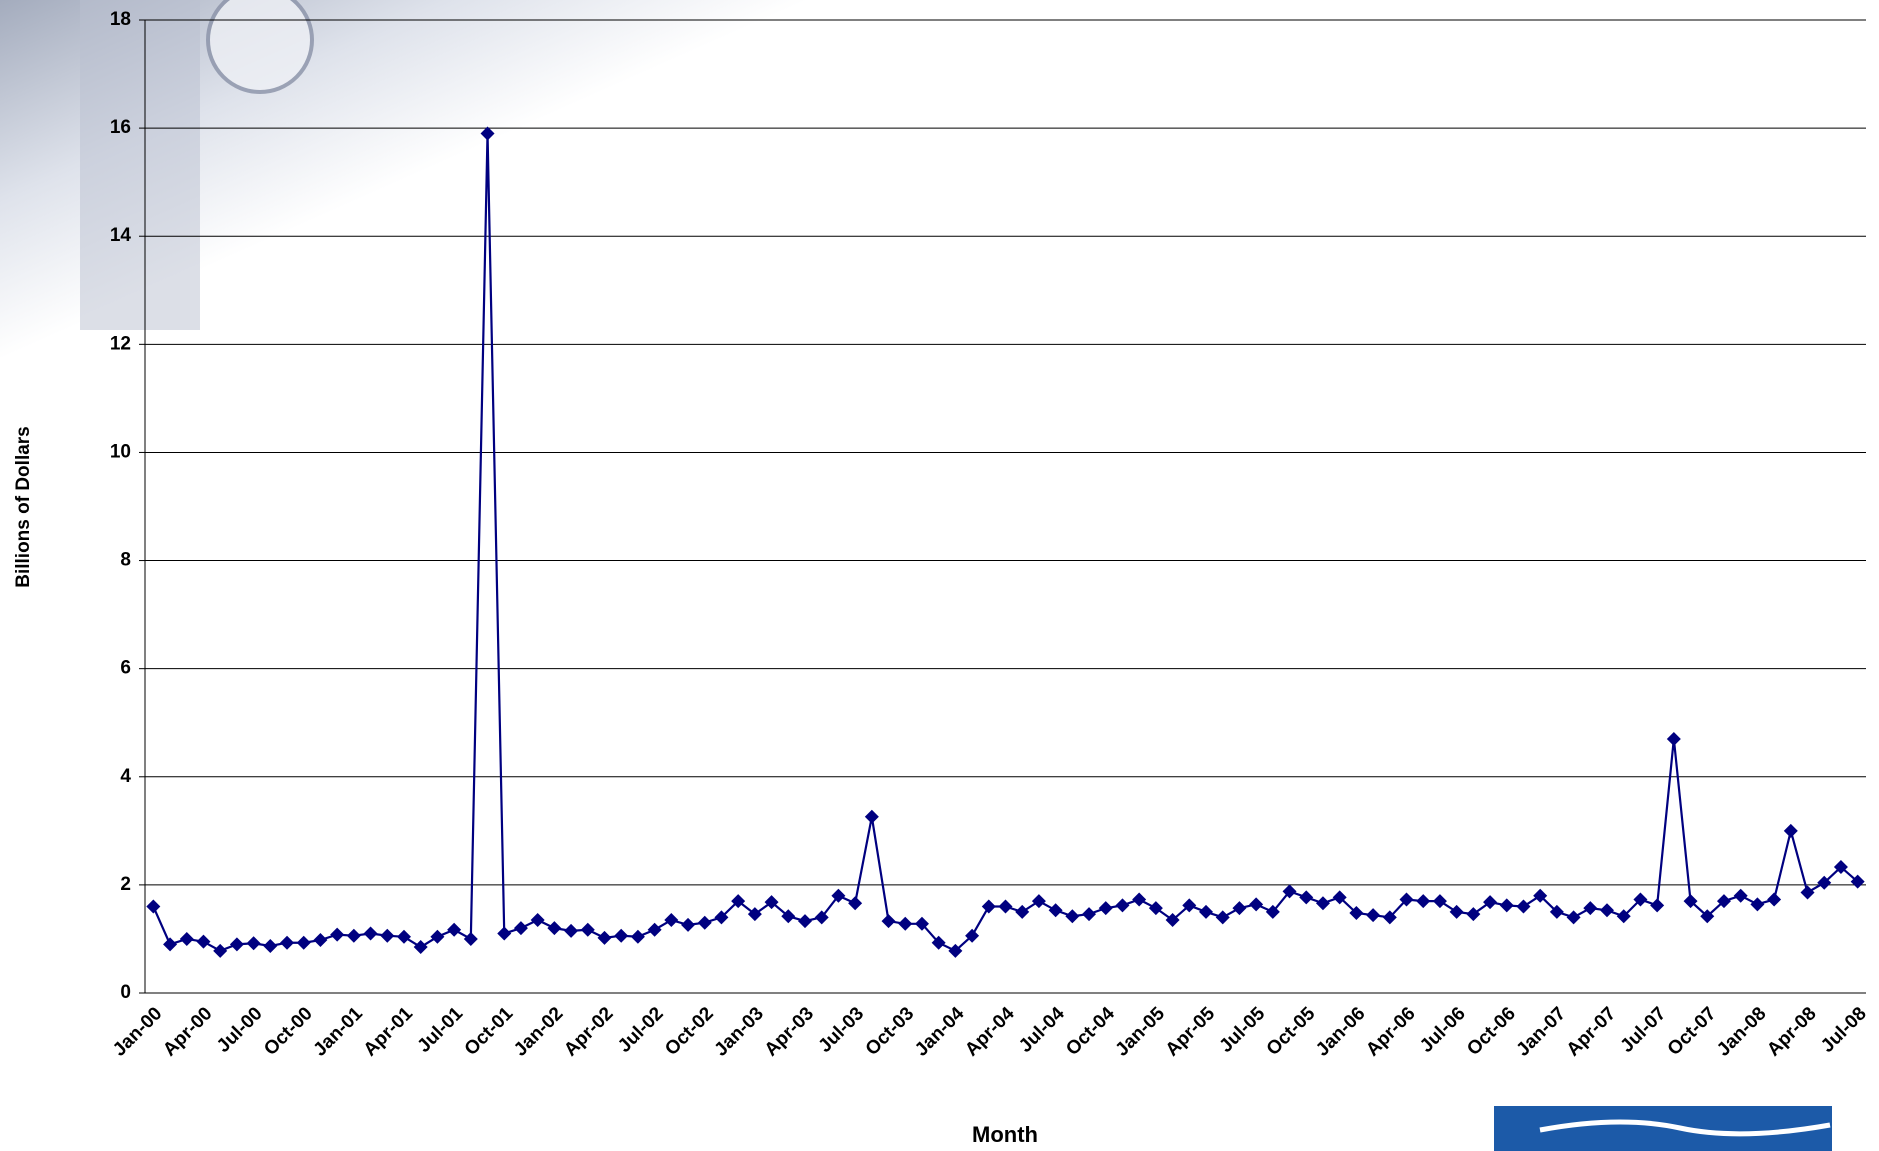 The image size is (1879, 1151). Describe the element at coordinates (120, 343) in the screenshot. I see `y-tick-label: 12` at that location.